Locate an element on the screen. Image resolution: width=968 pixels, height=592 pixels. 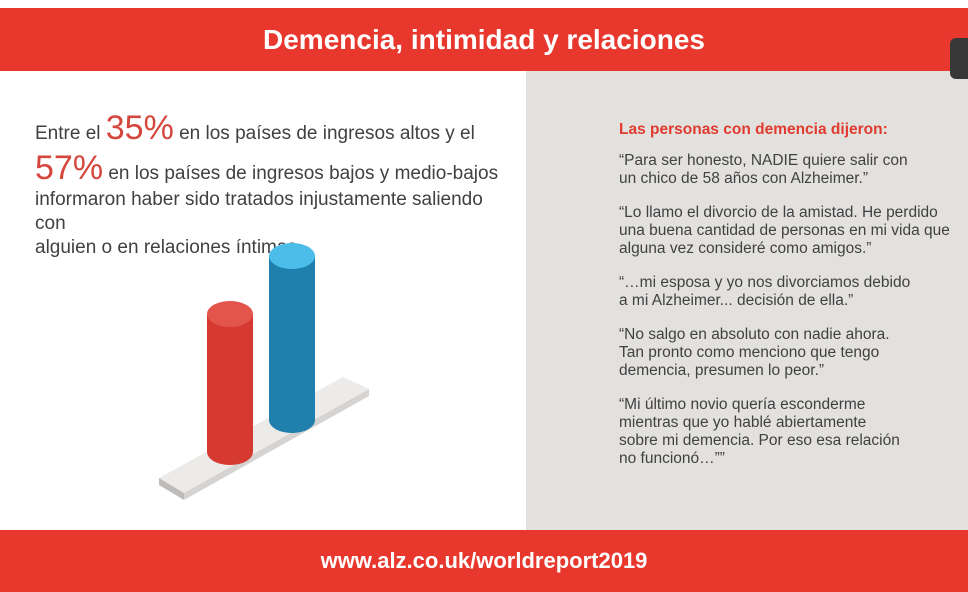
stat-value-low-income: 57% is located at coordinates (69, 168).